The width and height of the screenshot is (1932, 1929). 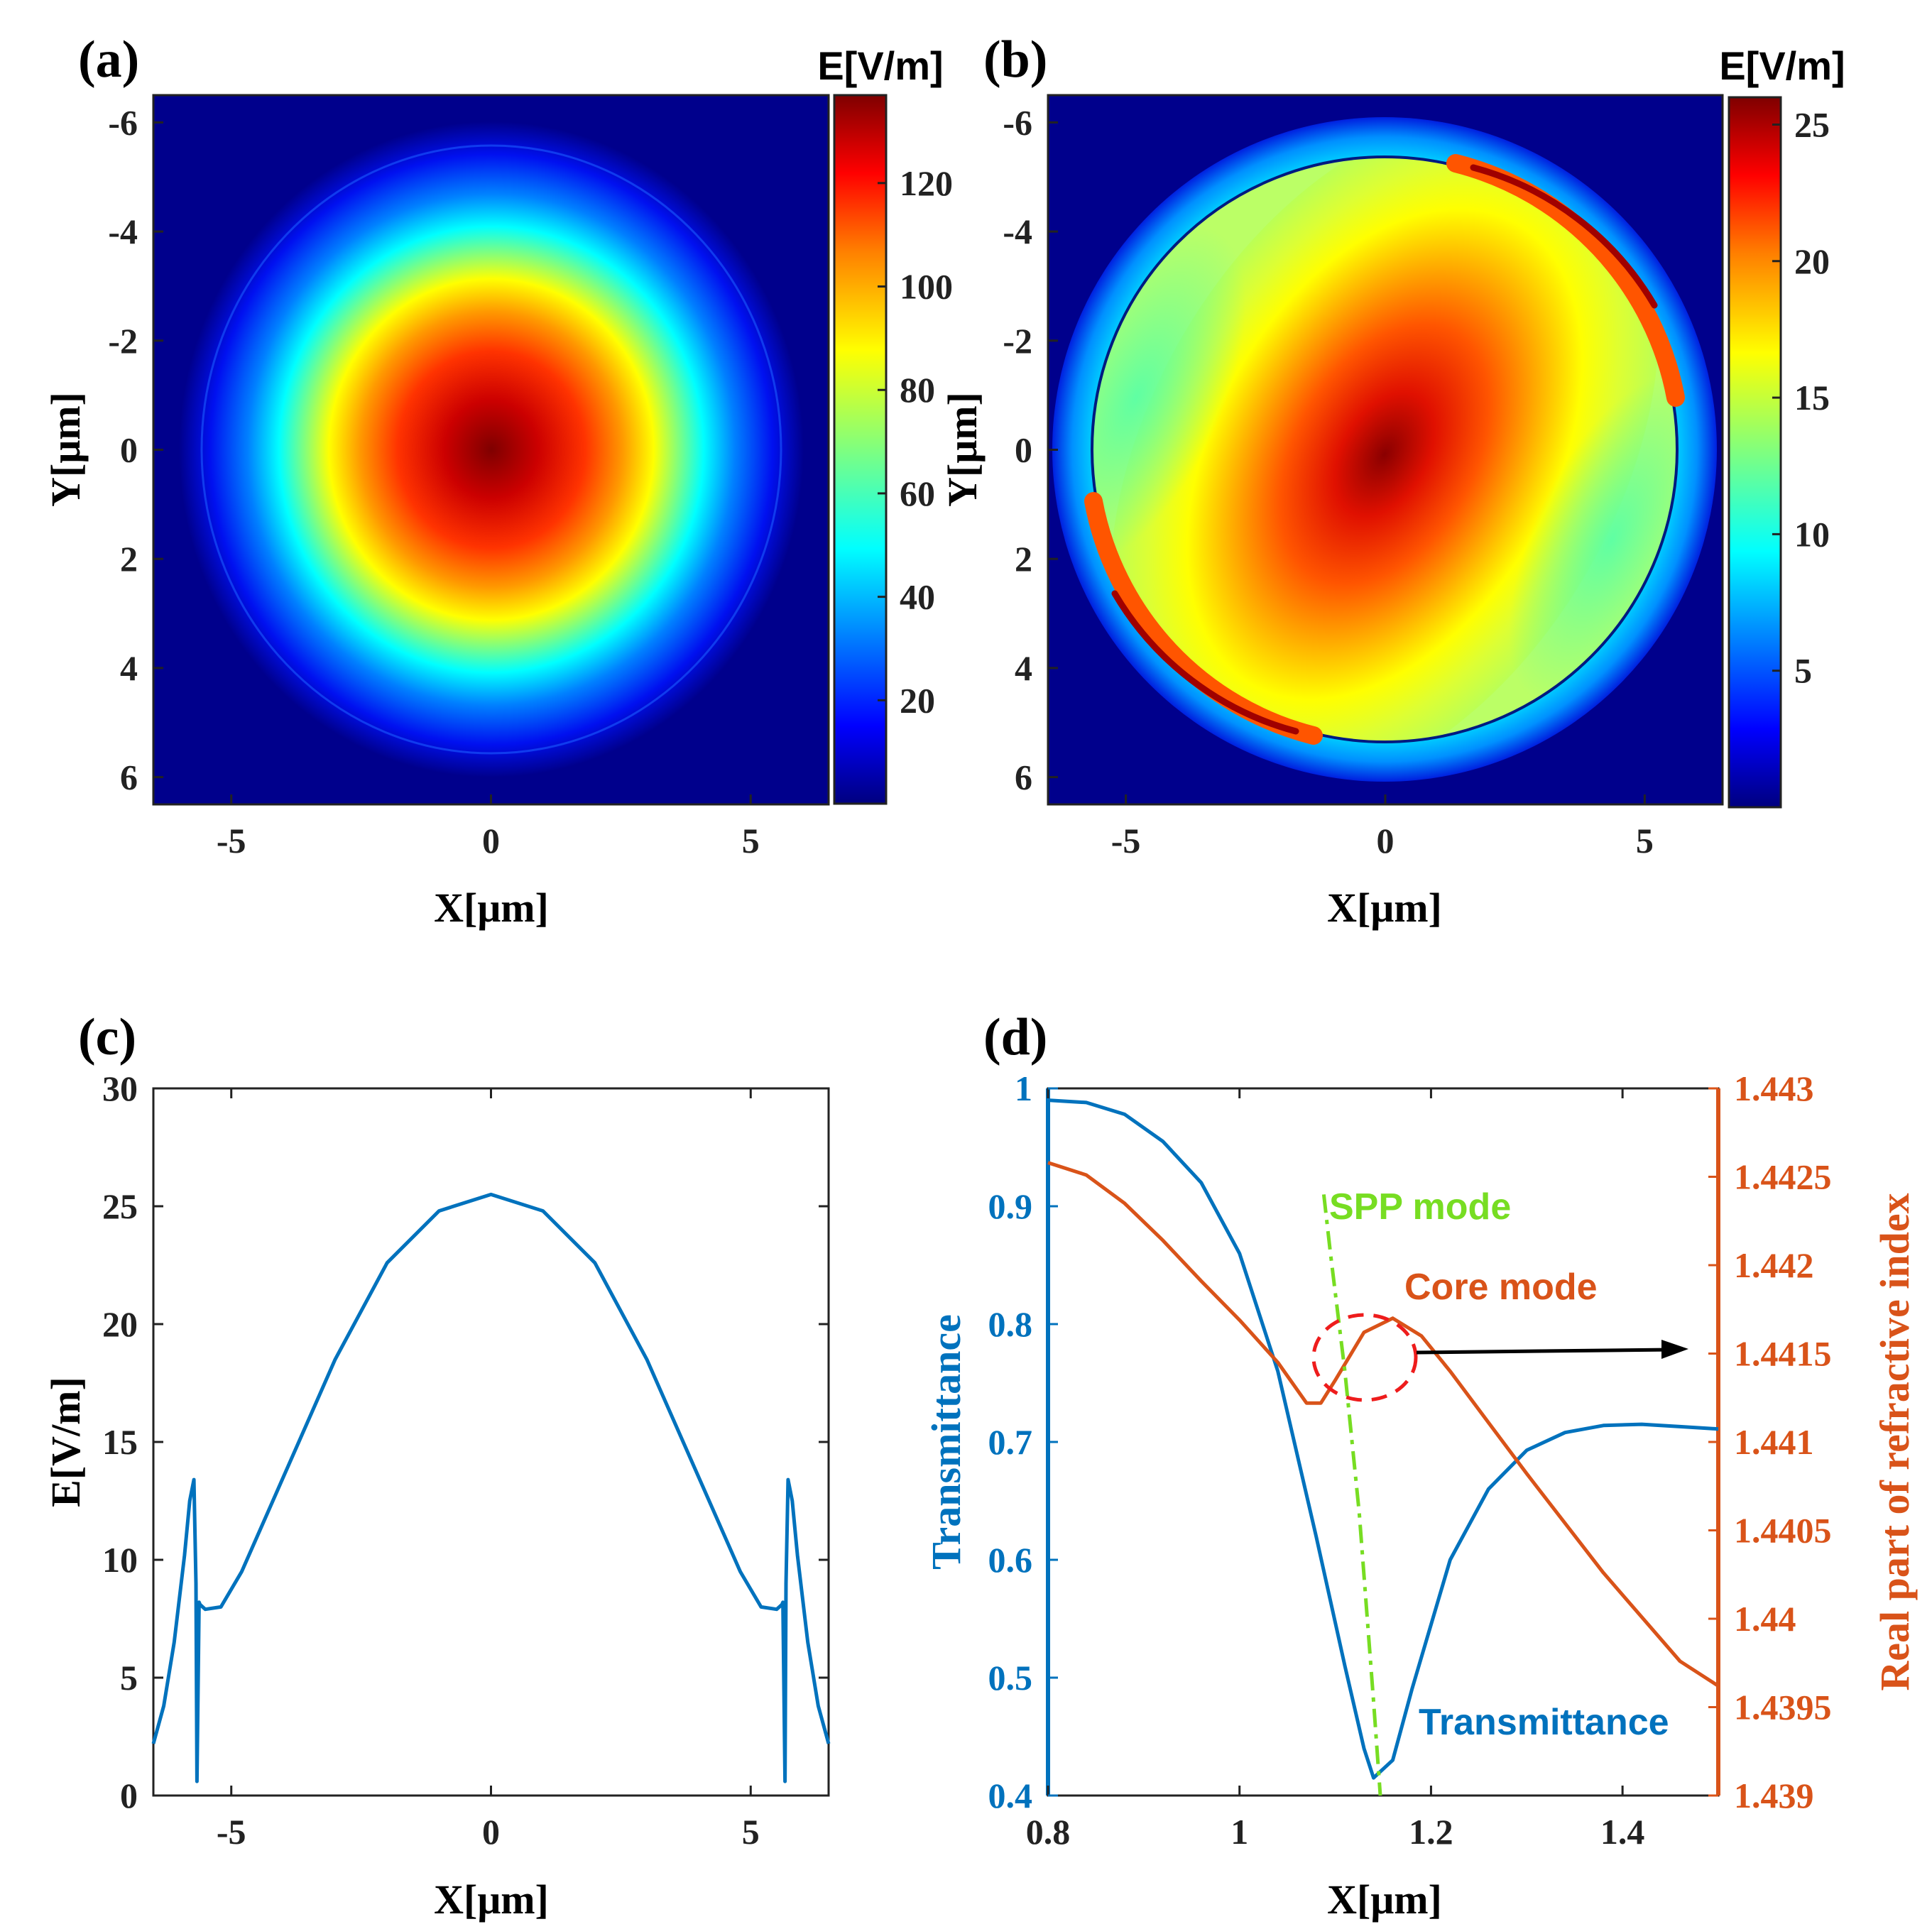 I want to click on panel-b-colorbar-ticks: 5 10 15 20 25, so click(x=1801, y=397).